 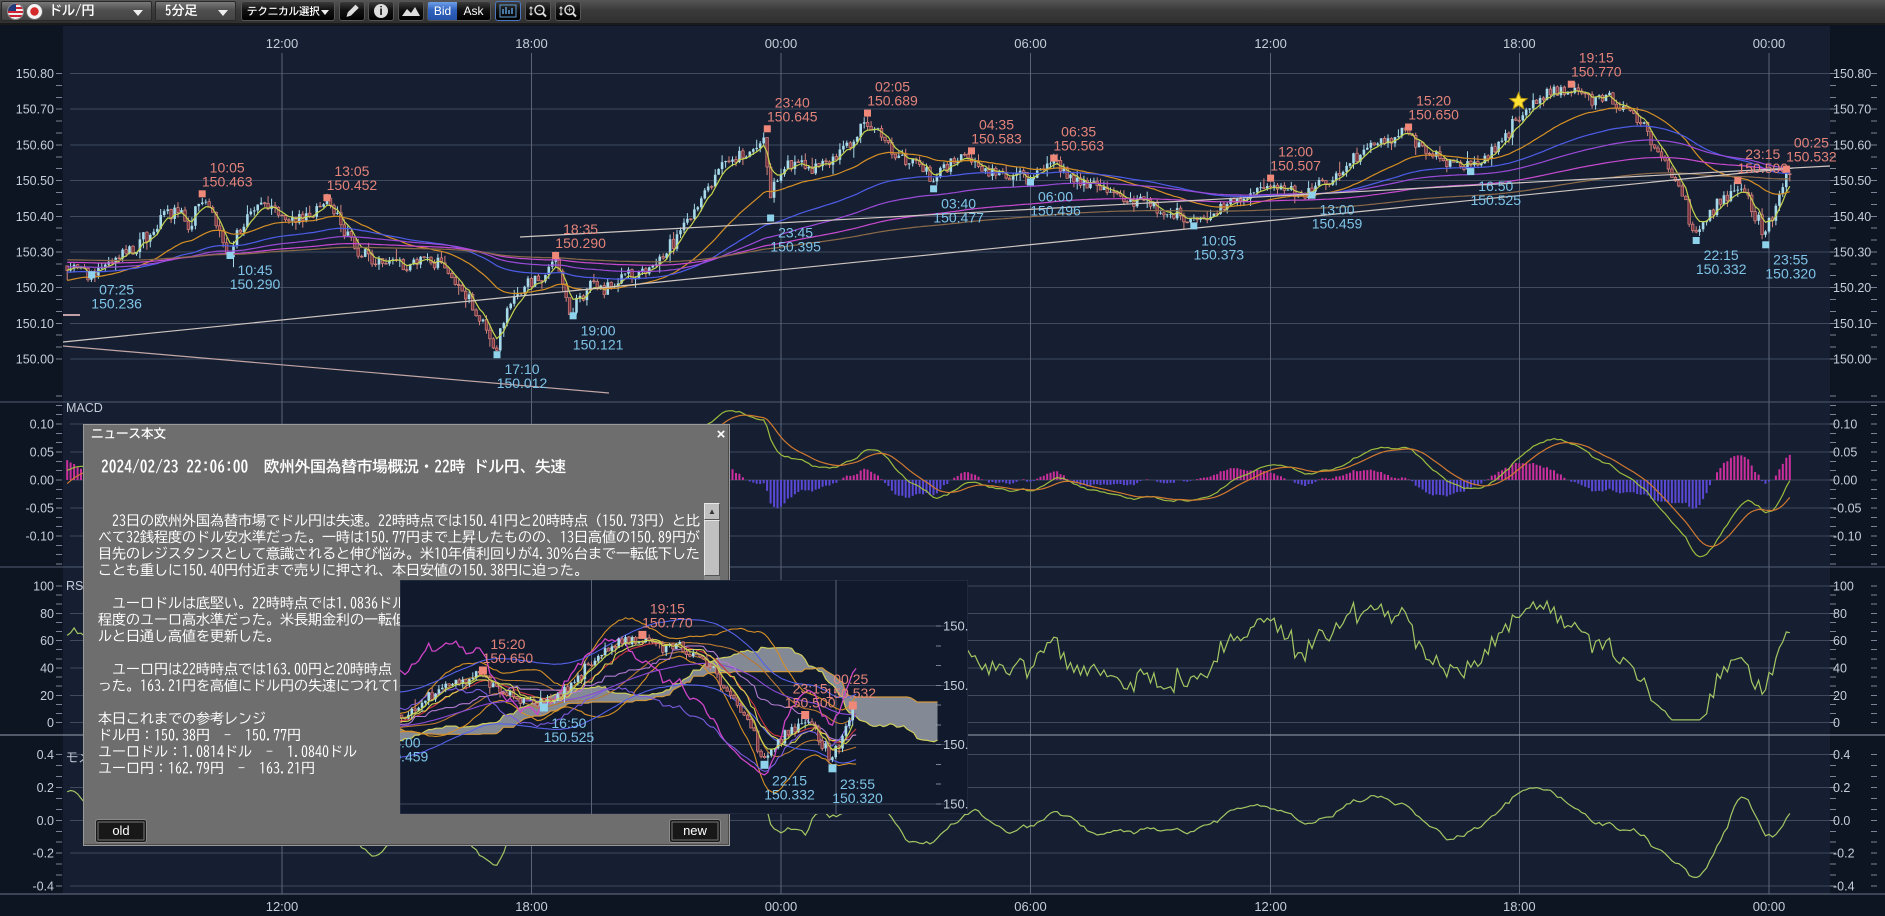 I want to click on svg-text: 17:10, so click(x=521, y=369).